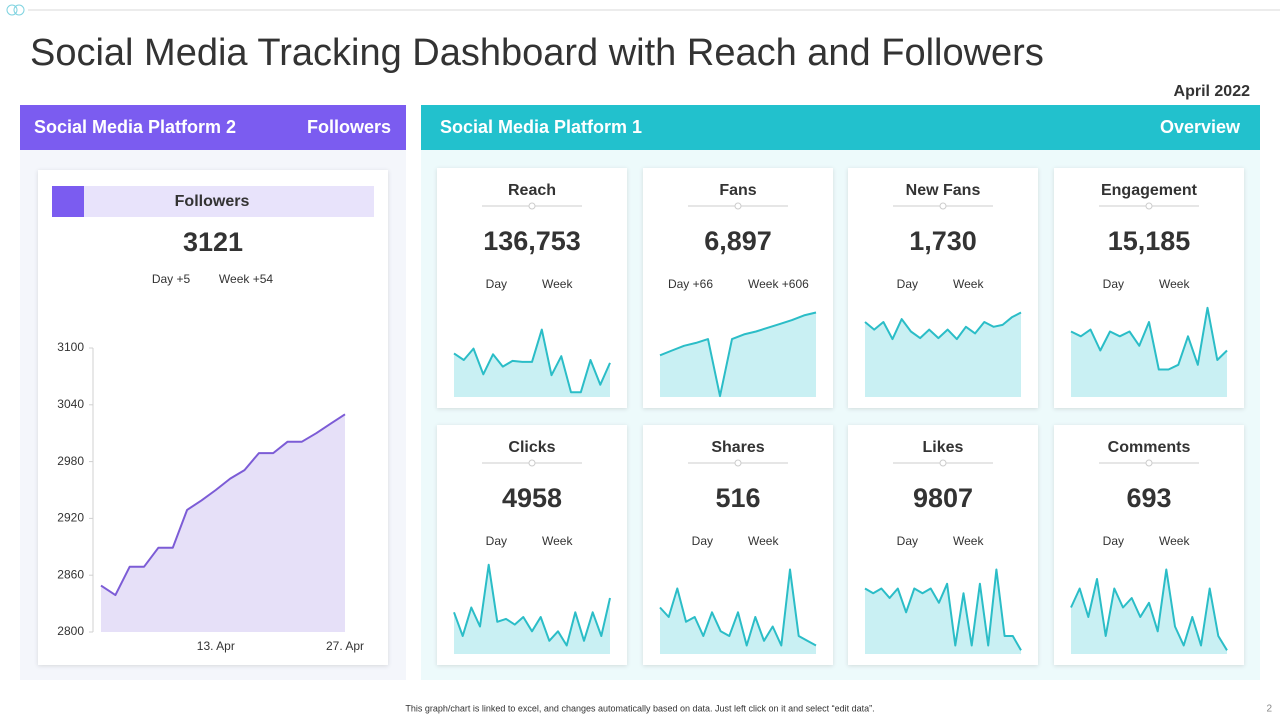 The image size is (1280, 720). What do you see at coordinates (943, 241) in the screenshot?
I see `kpi: 1,730` at bounding box center [943, 241].